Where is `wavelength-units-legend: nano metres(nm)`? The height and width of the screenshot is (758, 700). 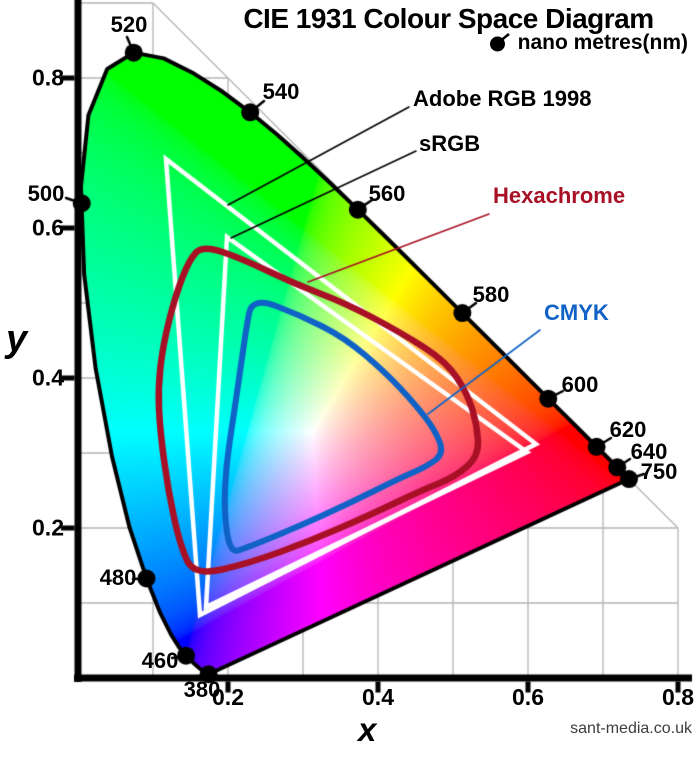
wavelength-units-legend: nano metres(nm) is located at coordinates (588, 43).